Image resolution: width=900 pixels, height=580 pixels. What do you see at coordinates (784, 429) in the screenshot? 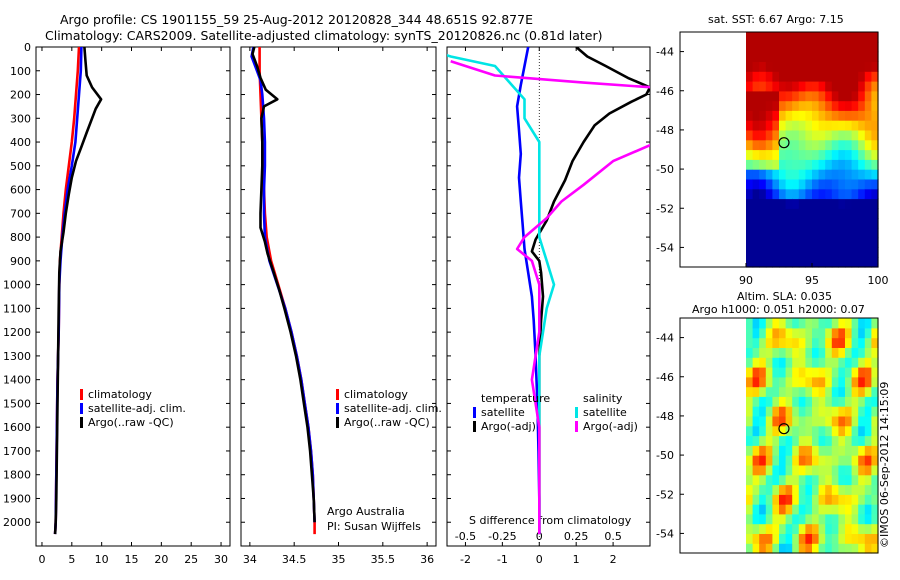
I see `float-position-marker` at bounding box center [784, 429].